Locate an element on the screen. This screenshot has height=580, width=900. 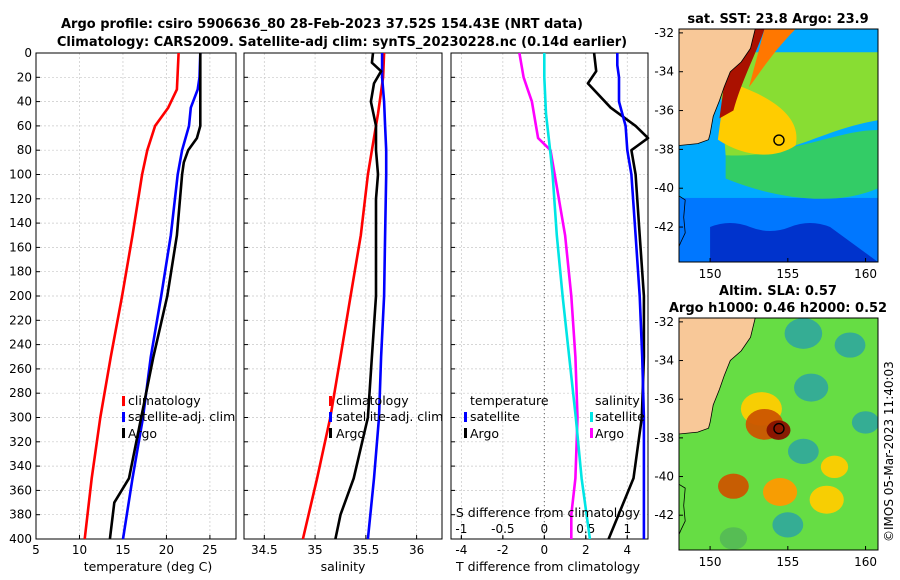
x-tick-label: 34.5 is located at coordinates (264, 550).